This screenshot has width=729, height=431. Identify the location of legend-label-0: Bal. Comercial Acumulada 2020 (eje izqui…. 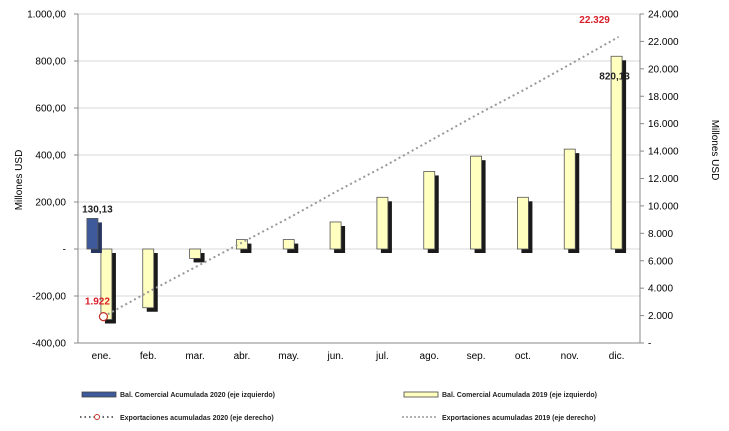
(197, 395).